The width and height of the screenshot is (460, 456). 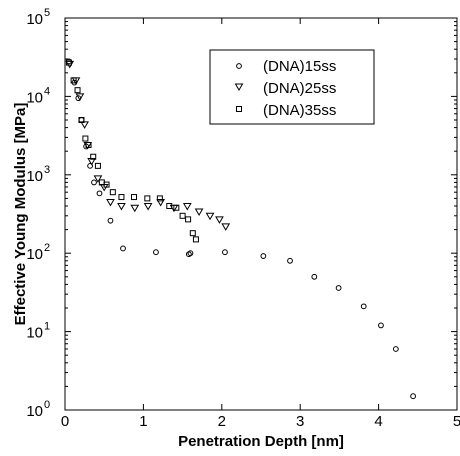 I want to click on y-tick-exponent: 0, so click(x=47, y=405).